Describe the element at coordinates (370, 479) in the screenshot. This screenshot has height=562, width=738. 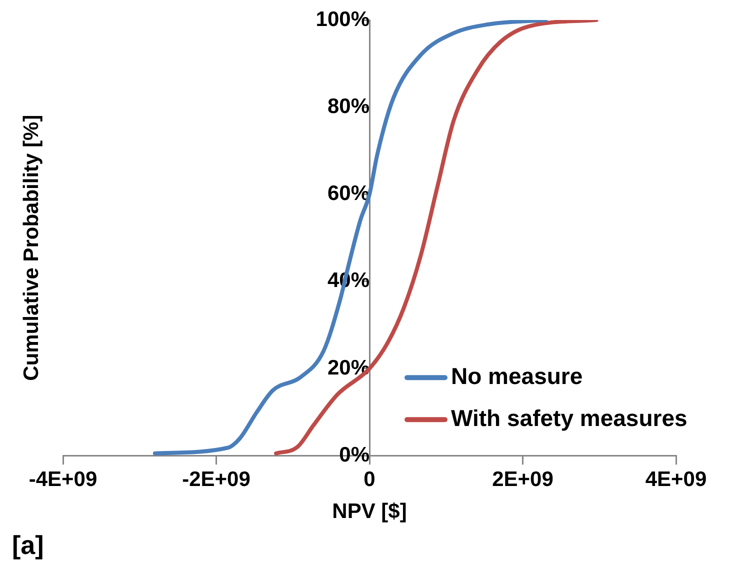
I see `x-tick-label: 0` at that location.